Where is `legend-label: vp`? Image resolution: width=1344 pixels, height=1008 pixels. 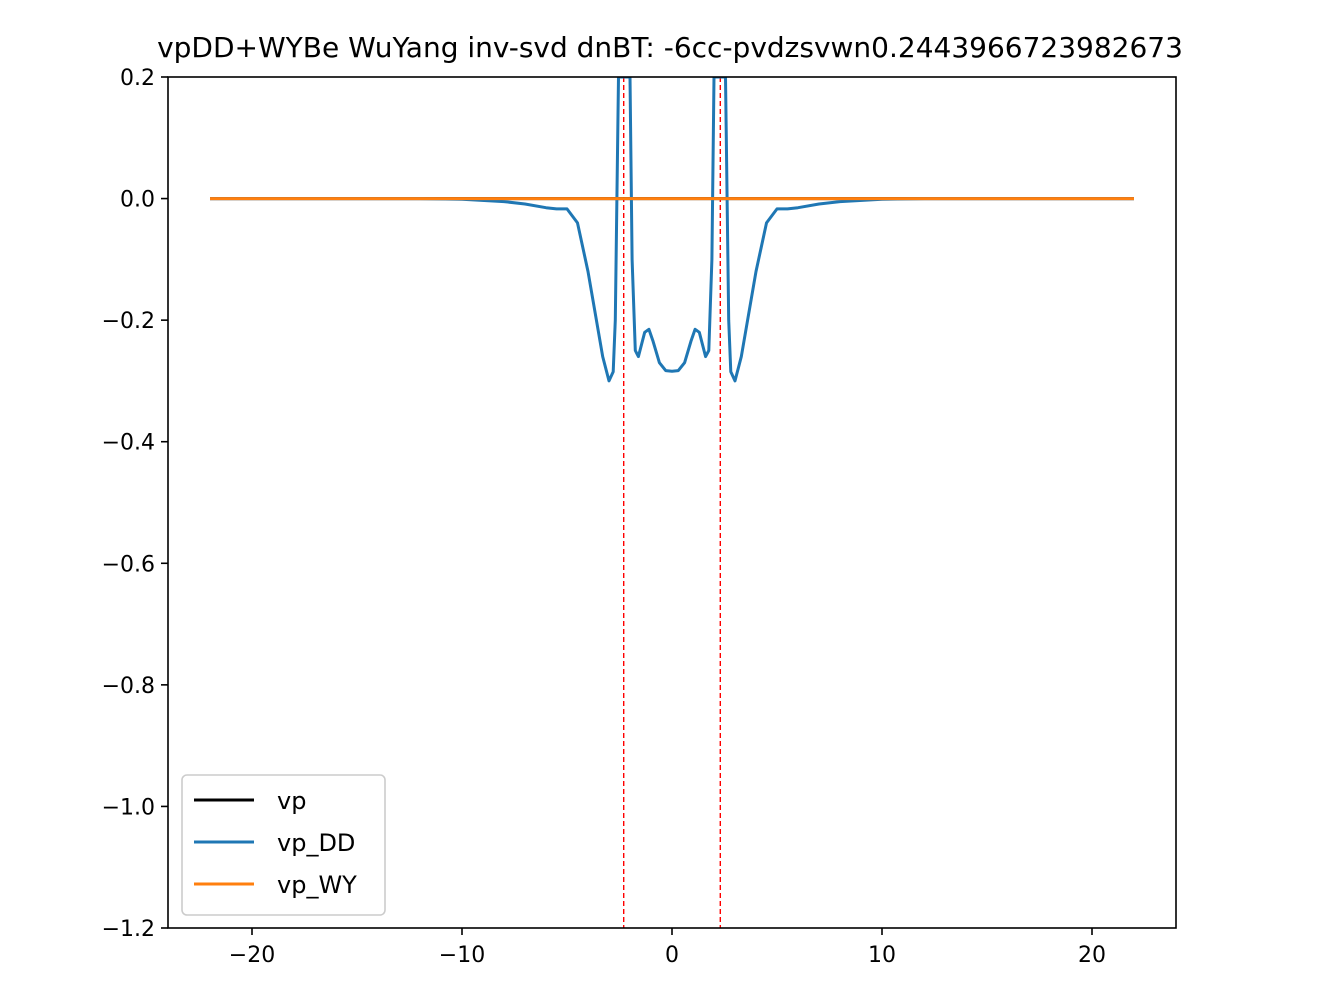 legend-label: vp is located at coordinates (291, 801).